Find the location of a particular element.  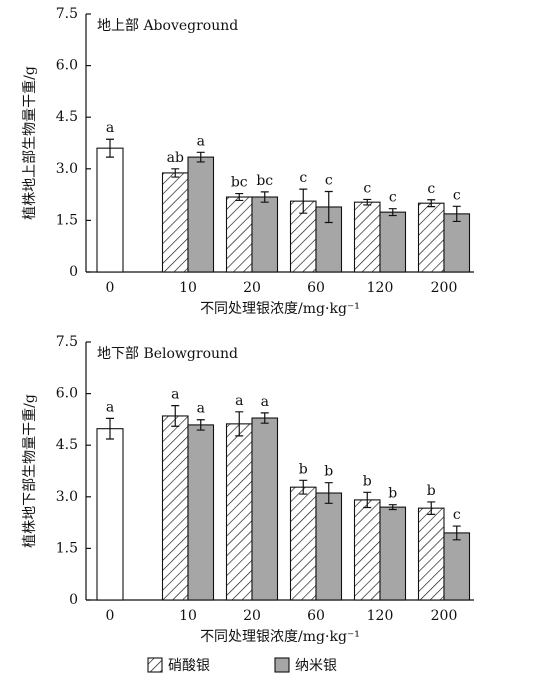

legend-label: 纳米银 is located at coordinates (316, 666).